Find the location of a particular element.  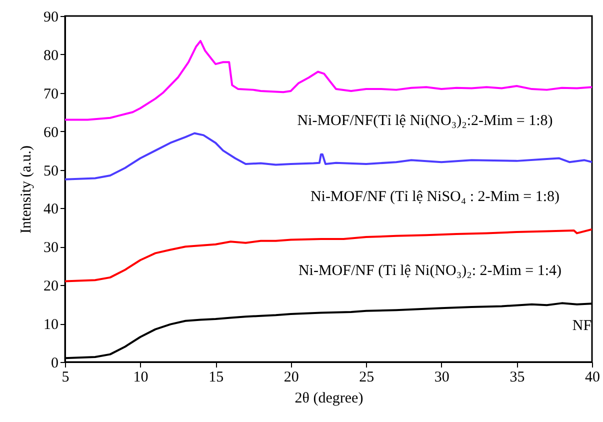

y-tick-label: 0 is located at coordinates (54, 364).